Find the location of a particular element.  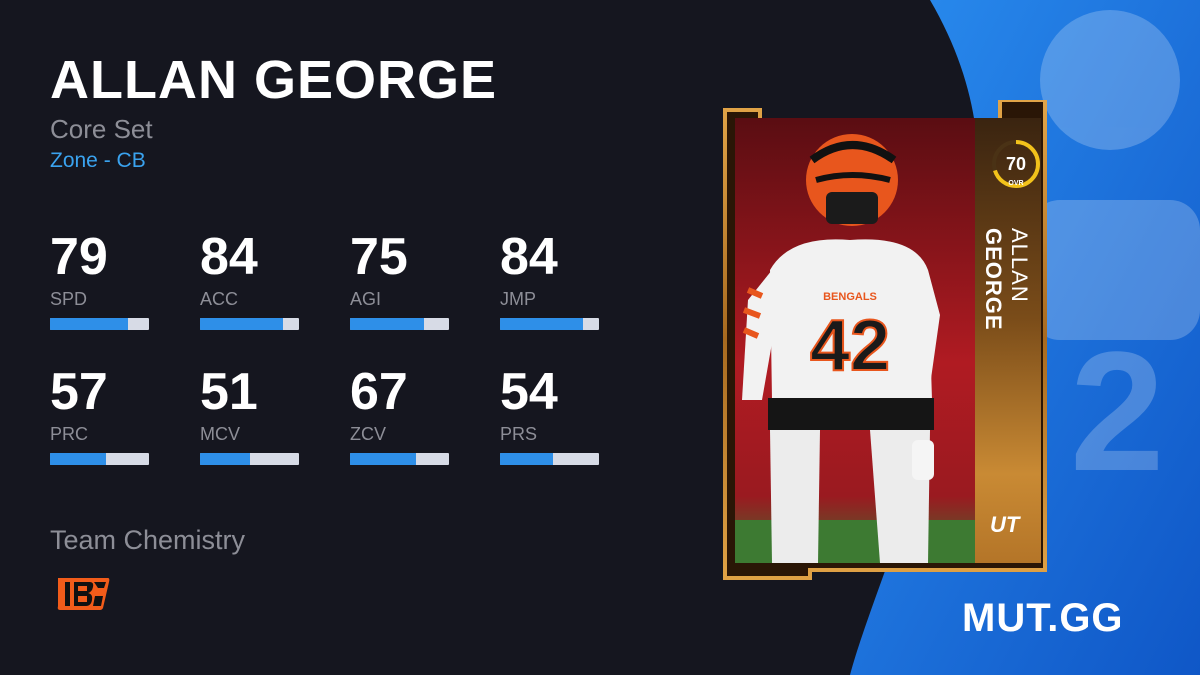

stat-label: MCV is located at coordinates (220, 434).